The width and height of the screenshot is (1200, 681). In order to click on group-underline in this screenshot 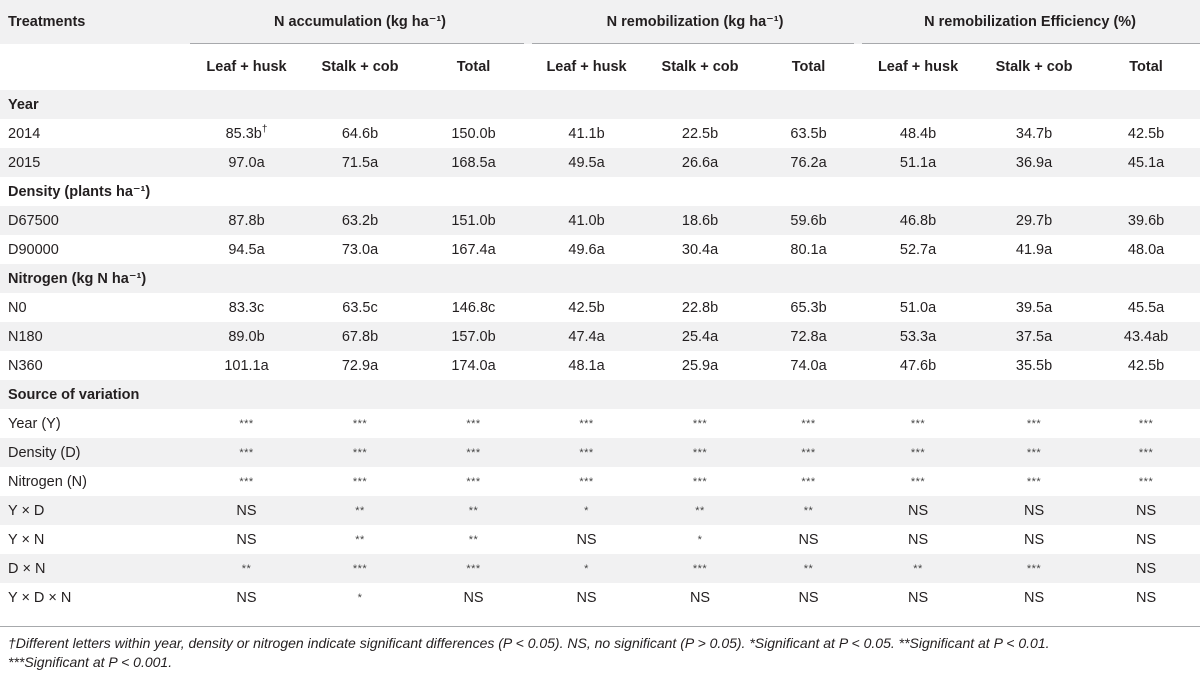, I will do `click(1031, 43)`.